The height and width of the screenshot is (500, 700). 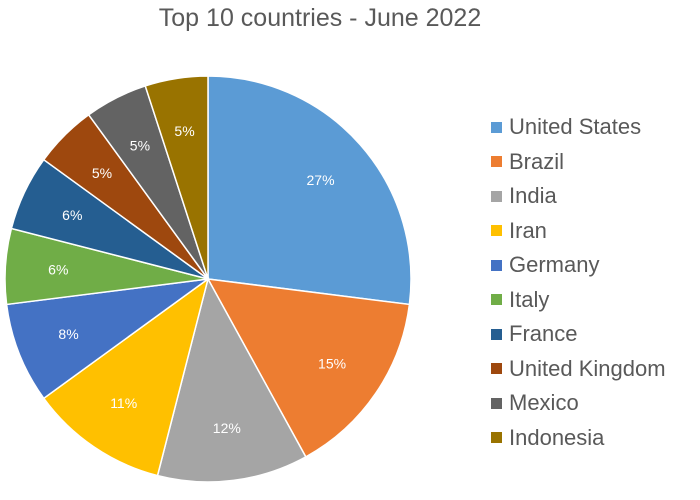 What do you see at coordinates (533, 196) in the screenshot?
I see `legend-label: India` at bounding box center [533, 196].